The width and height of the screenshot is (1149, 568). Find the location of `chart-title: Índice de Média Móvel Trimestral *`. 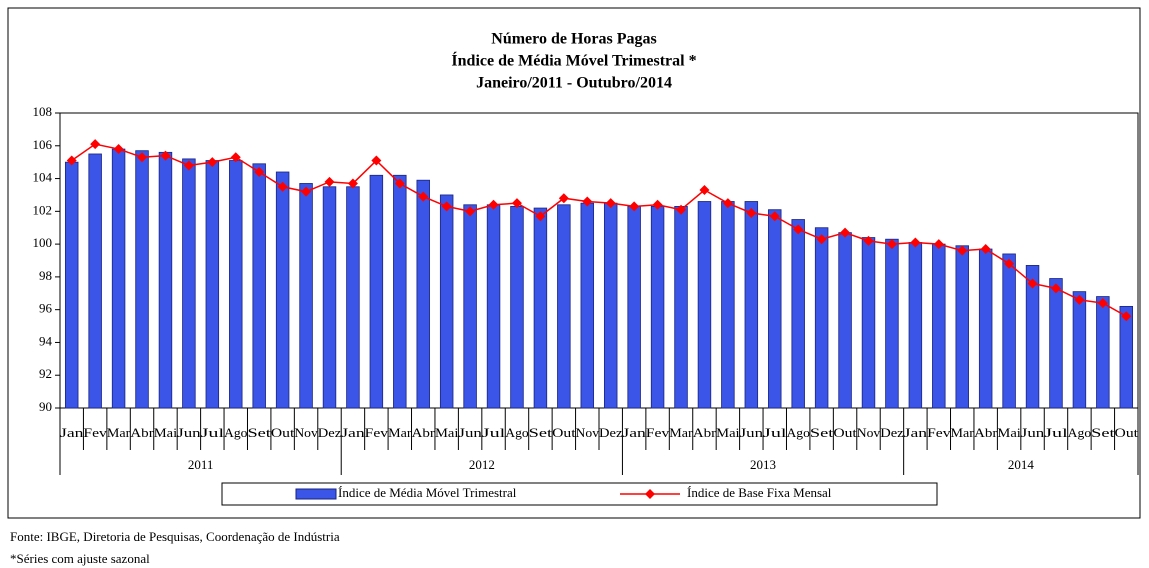

chart-title: Índice de Média Móvel Trimestral * is located at coordinates (573, 60).